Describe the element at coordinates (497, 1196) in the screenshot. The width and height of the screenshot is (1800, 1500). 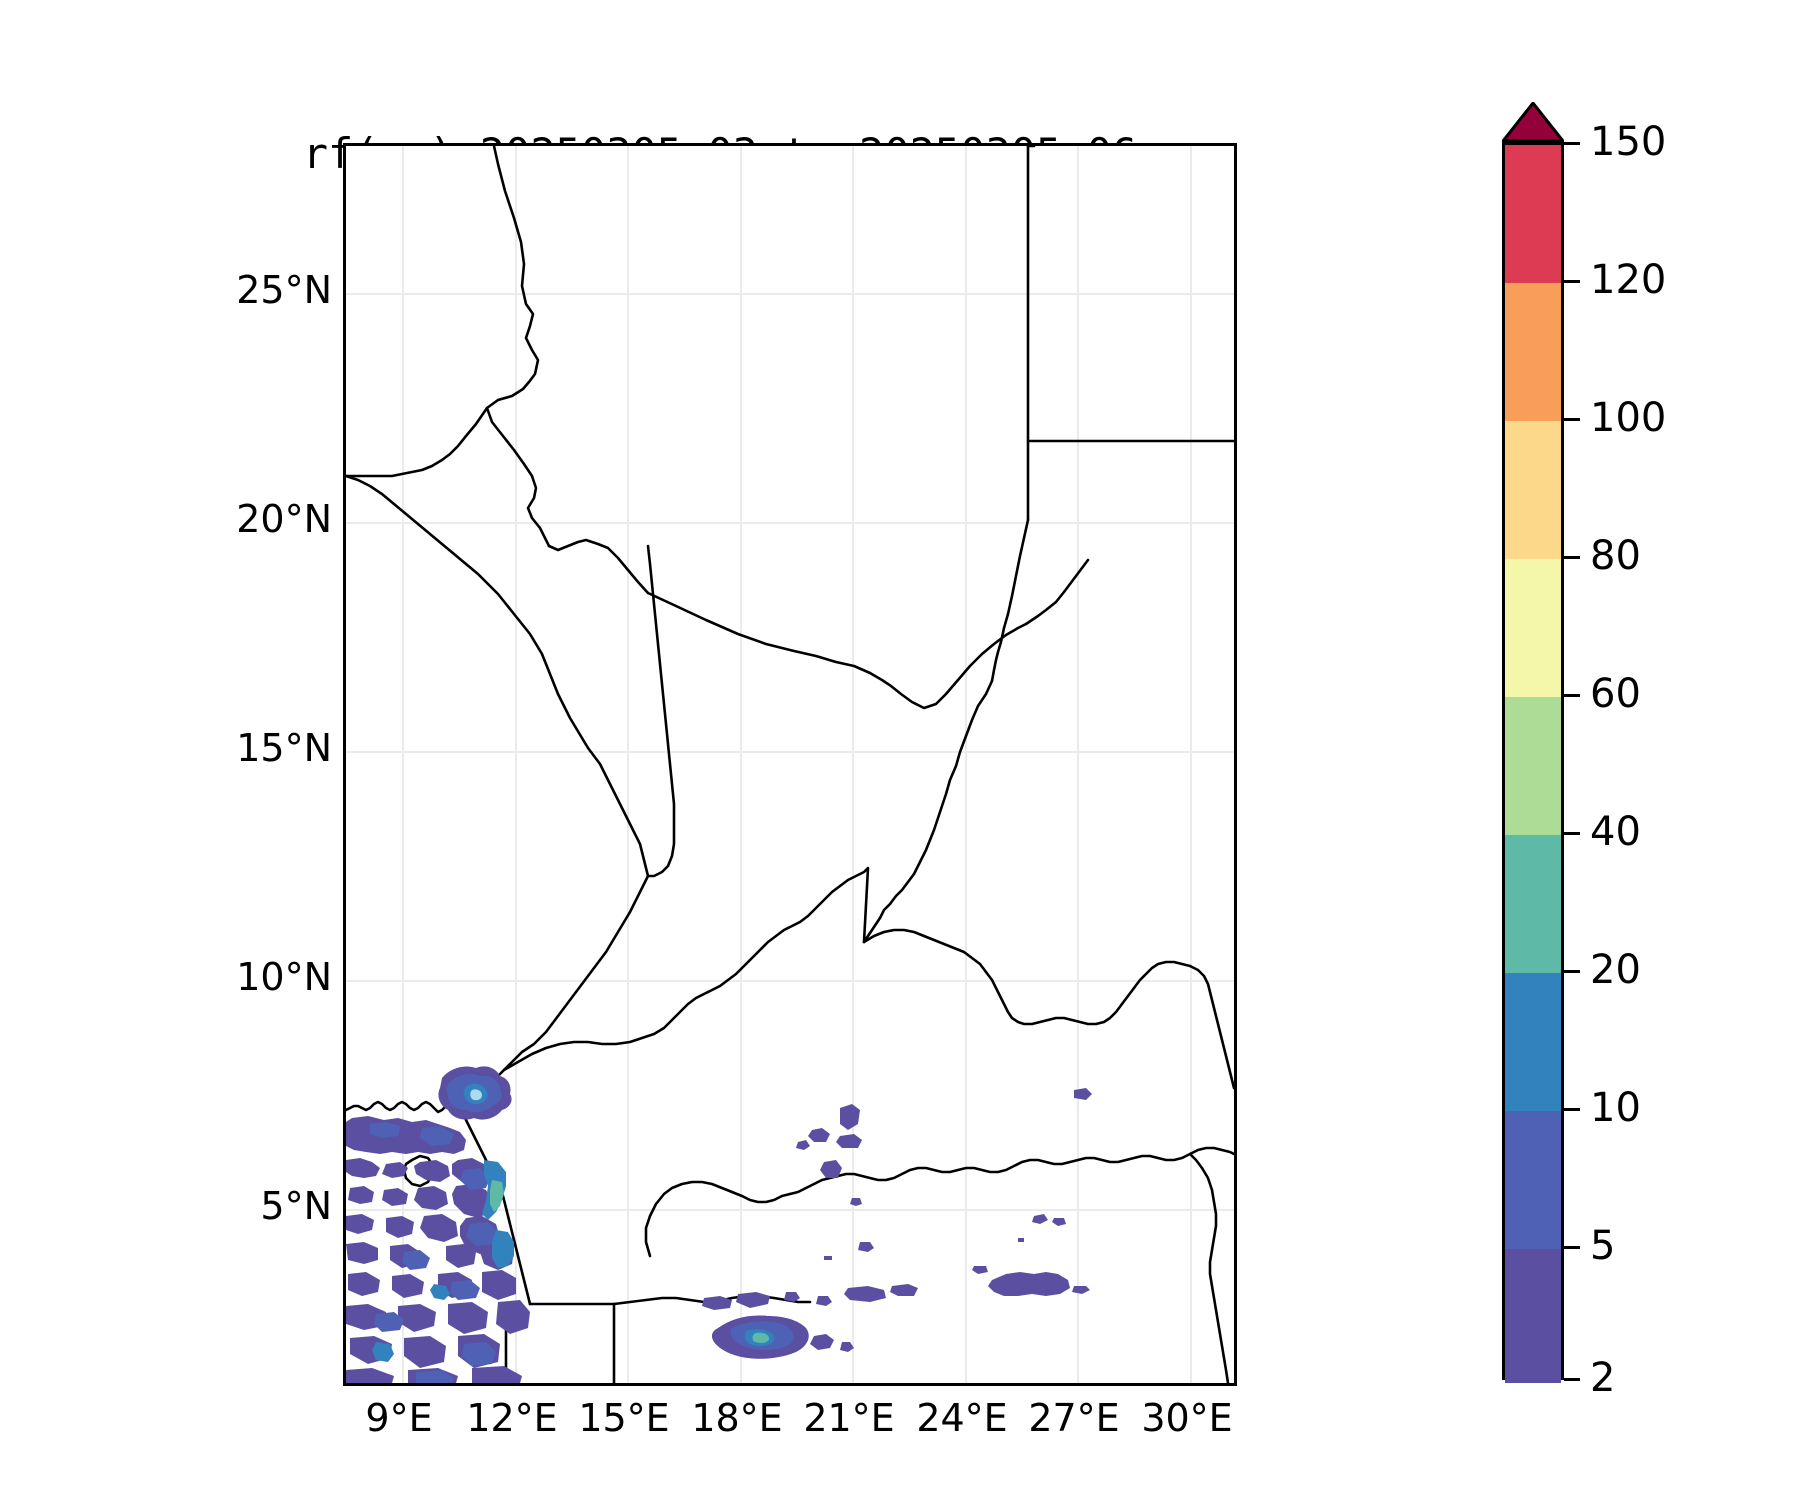
I see `rain-cells-gulf-of-guinea-peak` at that location.